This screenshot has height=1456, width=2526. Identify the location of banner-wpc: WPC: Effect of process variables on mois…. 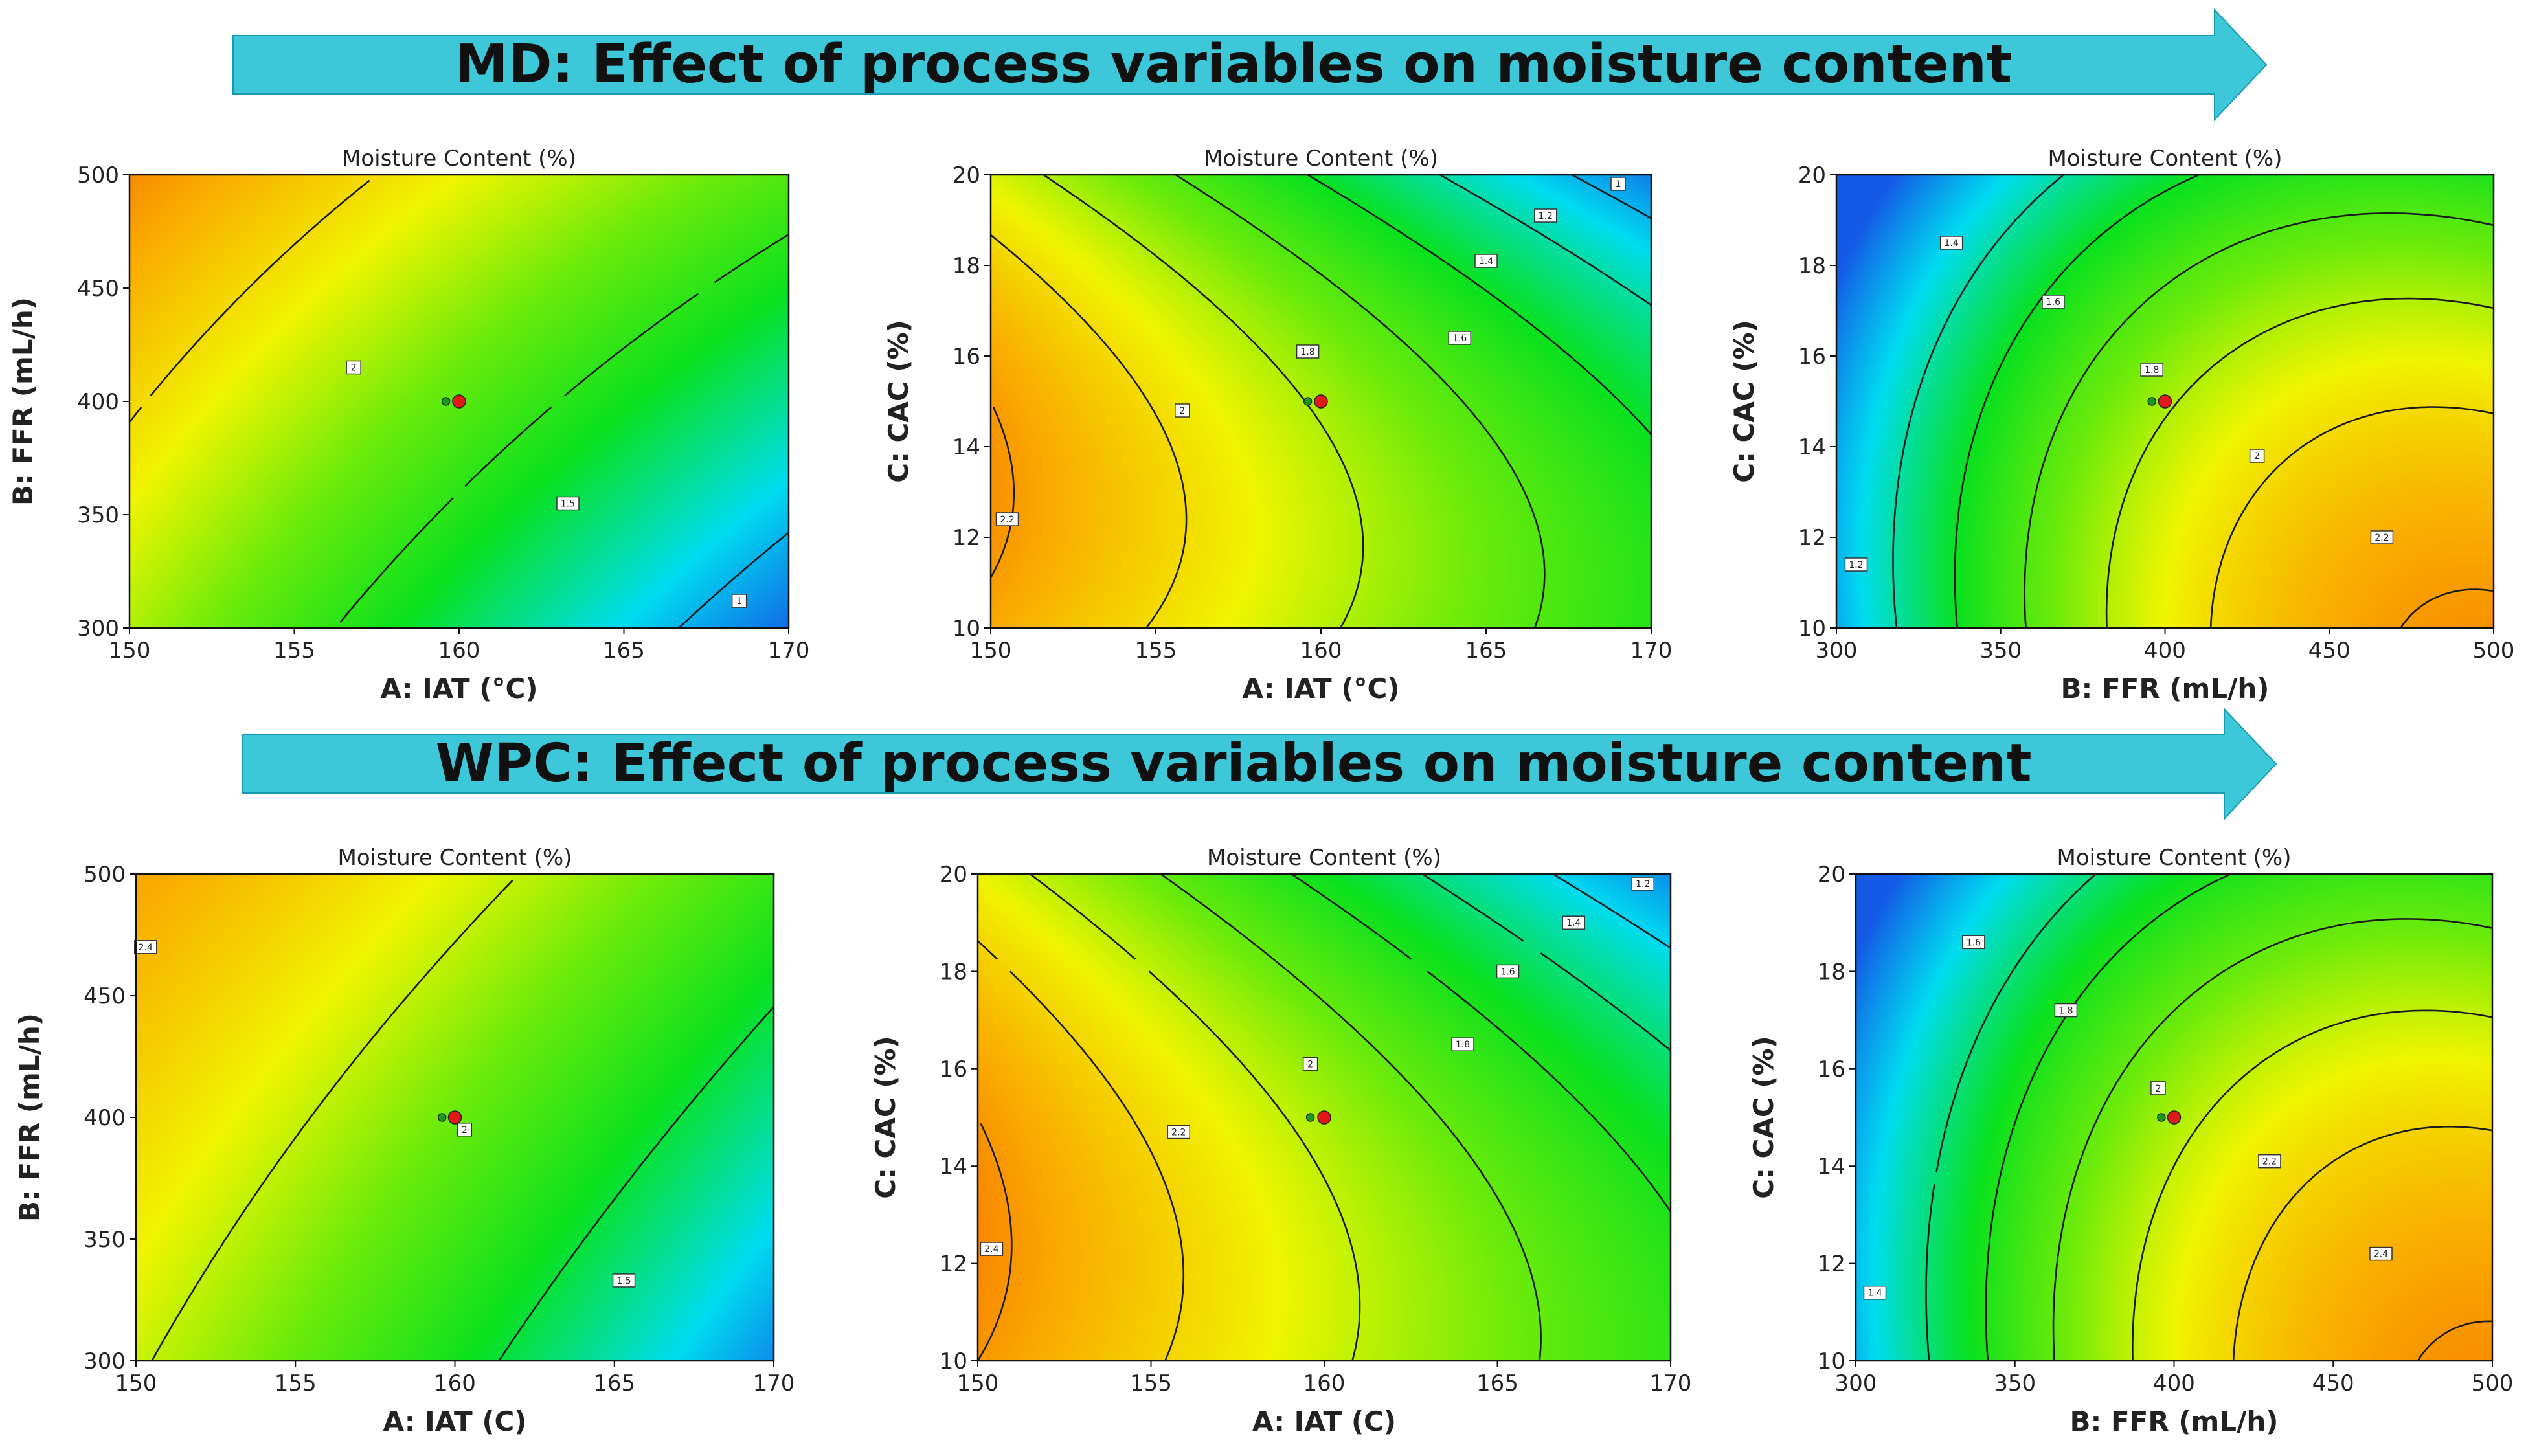
(1259, 764).